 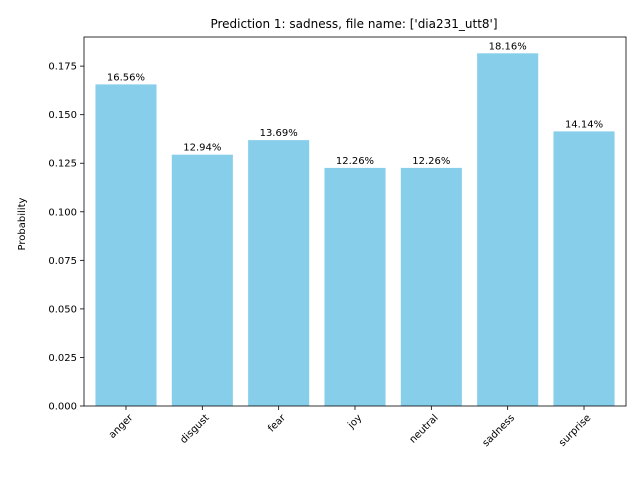 I want to click on bar-surprise, so click(x=584, y=268).